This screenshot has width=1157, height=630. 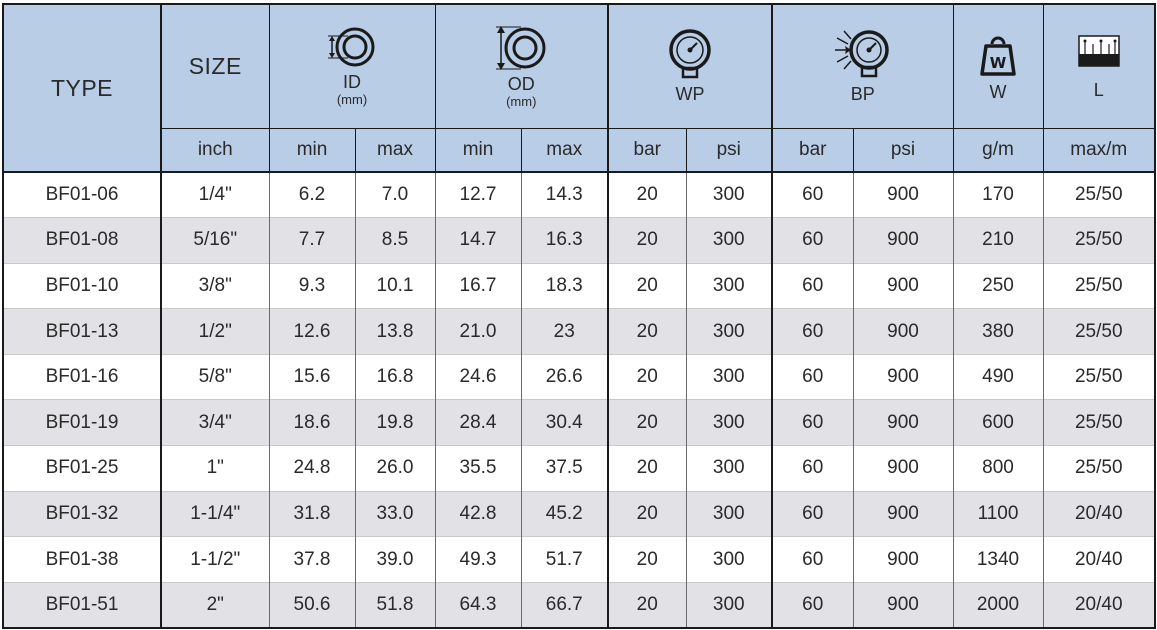 I want to click on pressure-gauge-icon, so click(x=690, y=54).